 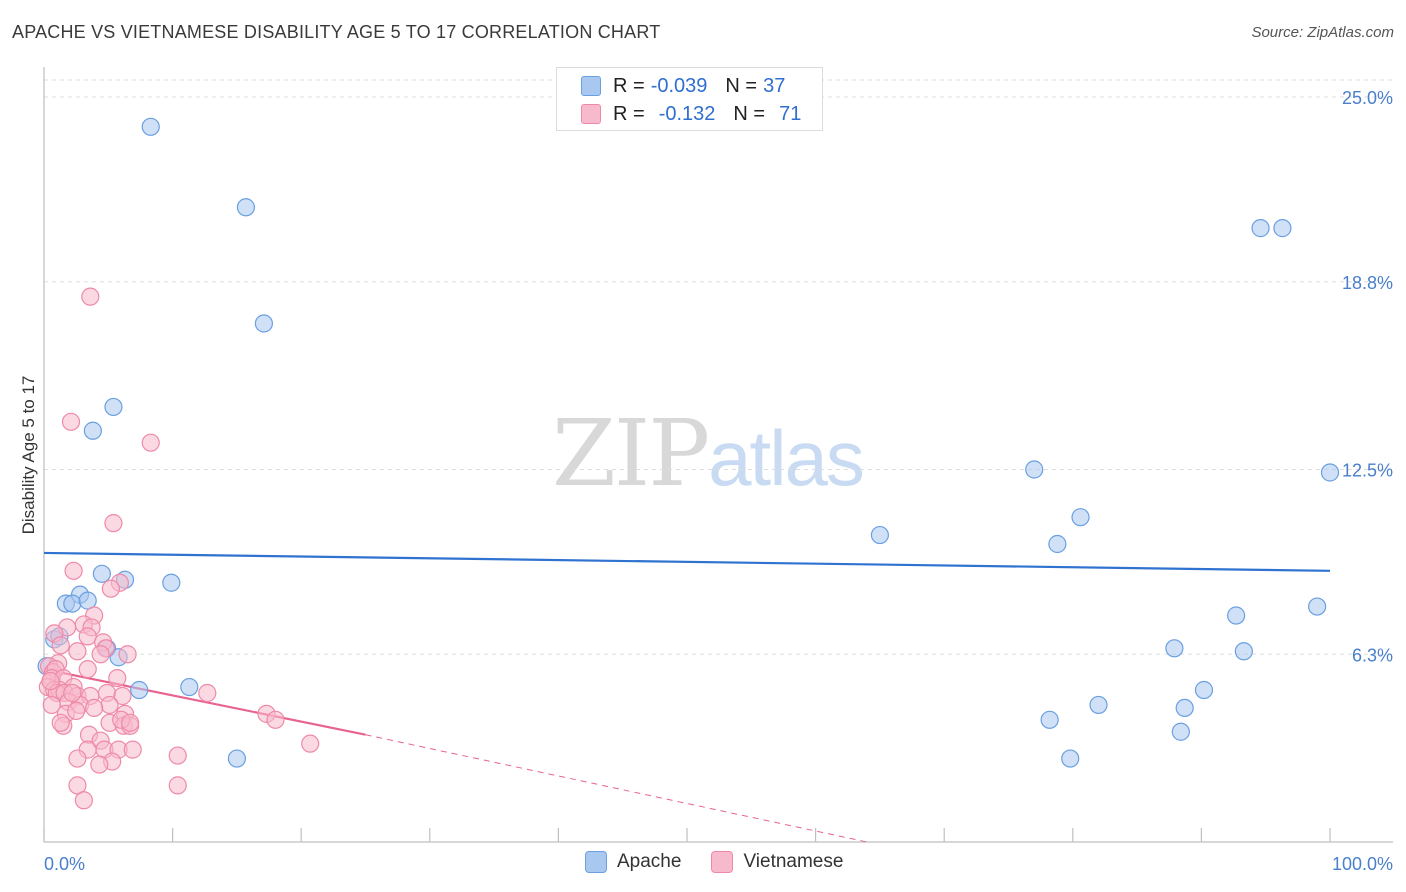 I want to click on apache-n-label: N =, so click(x=741, y=85).